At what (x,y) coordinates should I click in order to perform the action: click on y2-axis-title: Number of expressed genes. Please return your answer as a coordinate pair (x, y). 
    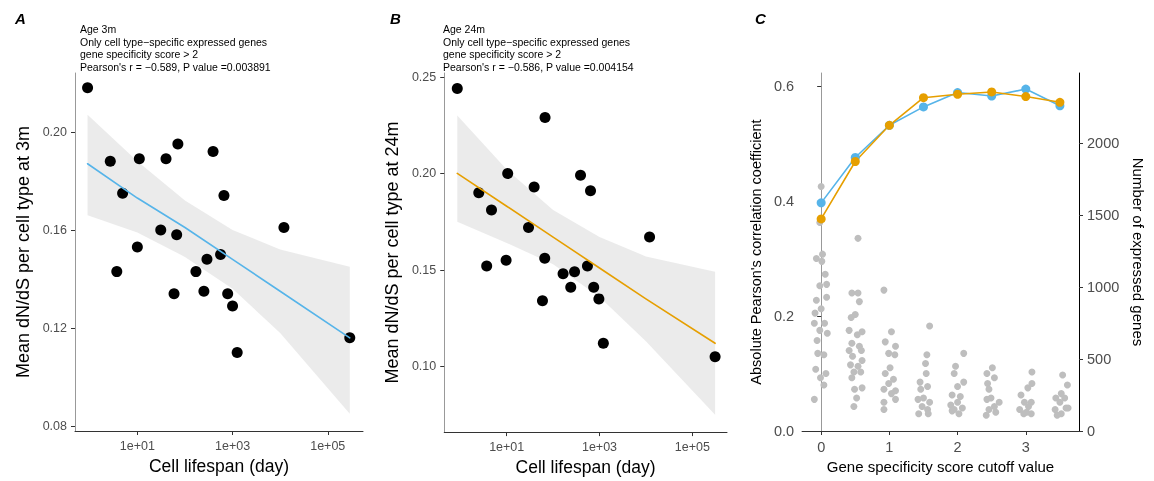
    Looking at the image, I should click on (1138, 252).